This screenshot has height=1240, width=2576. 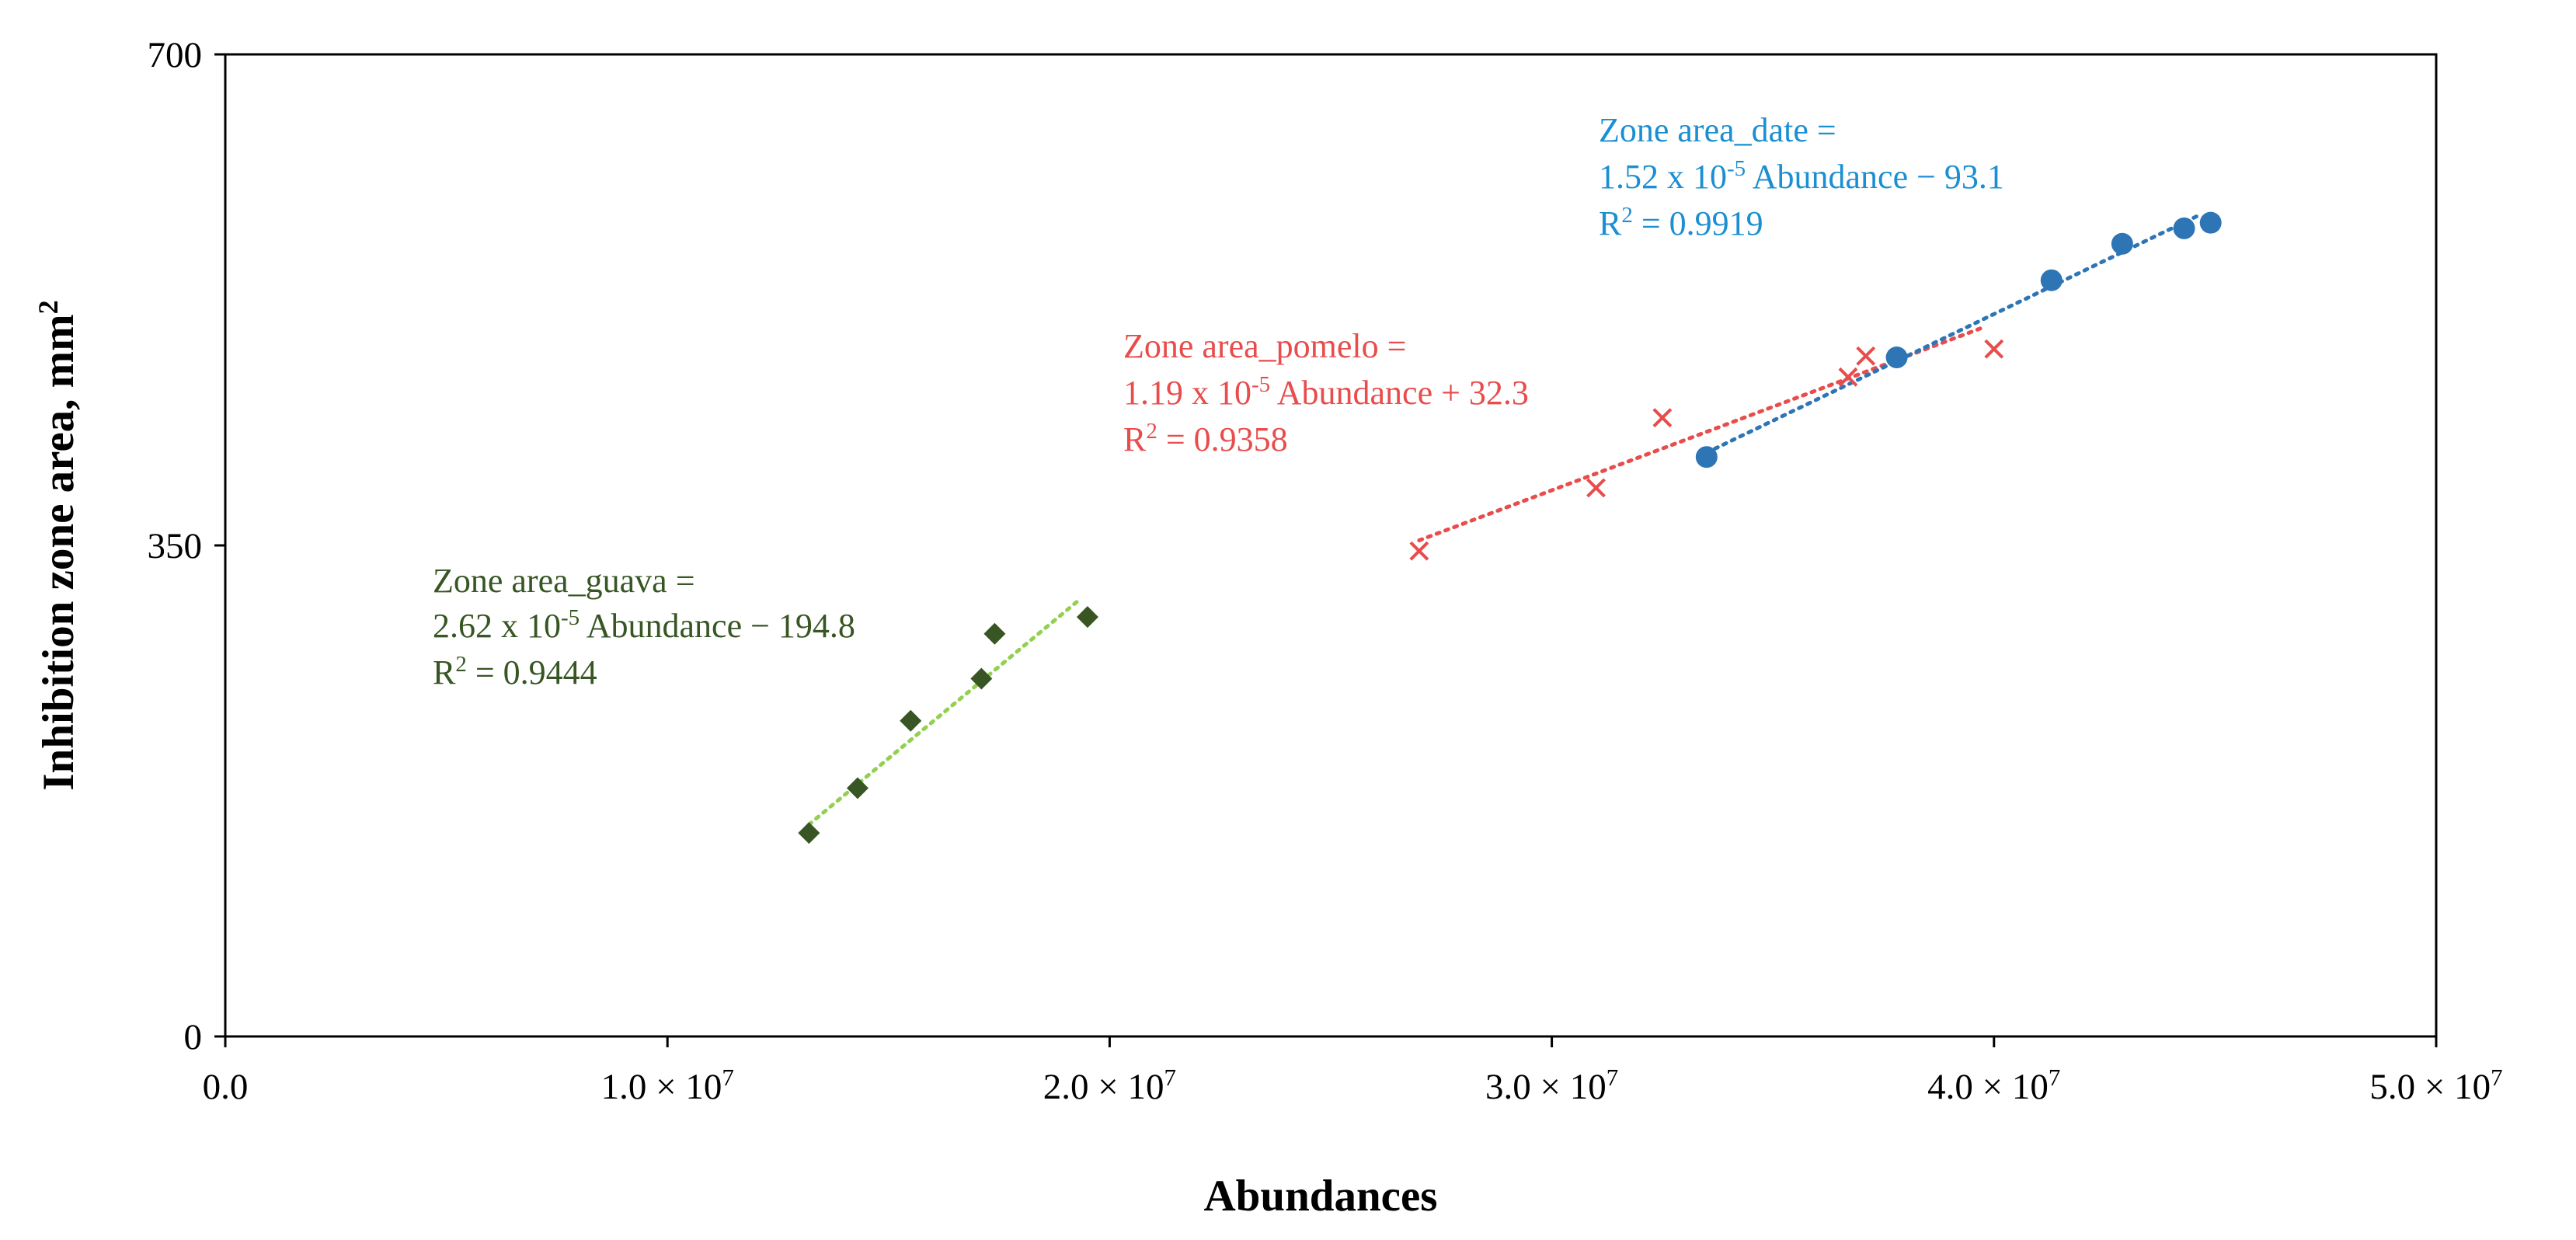 I want to click on x-tick-mantissa: 2.0 × 10, so click(x=1103, y=1087).